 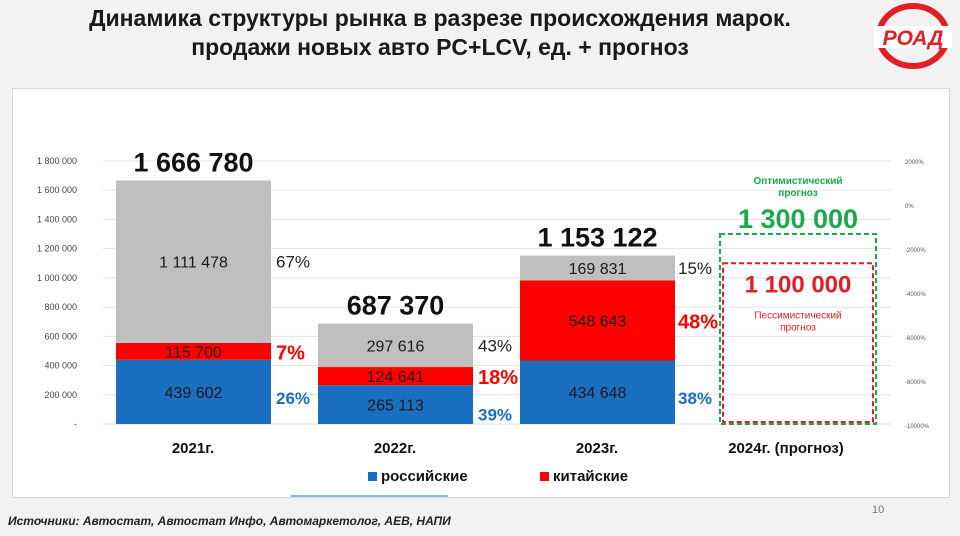 What do you see at coordinates (914, 163) in the screenshot?
I see `y2-tick-label: 2000%` at bounding box center [914, 163].